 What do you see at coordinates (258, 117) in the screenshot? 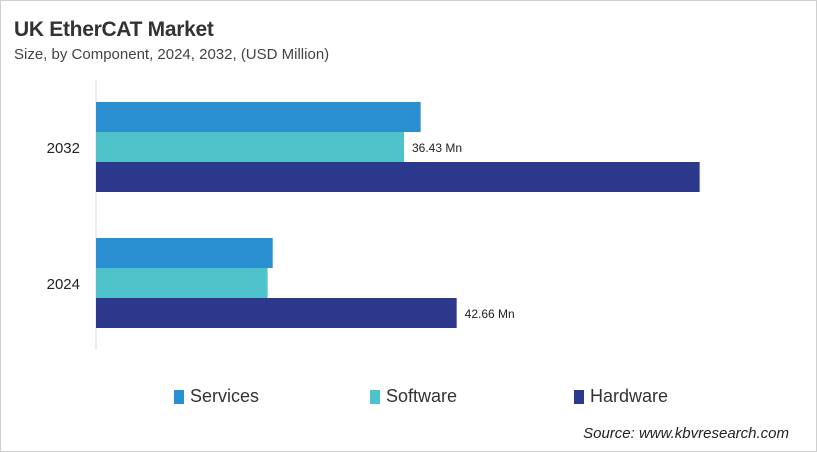
I see `bar-services-2032` at bounding box center [258, 117].